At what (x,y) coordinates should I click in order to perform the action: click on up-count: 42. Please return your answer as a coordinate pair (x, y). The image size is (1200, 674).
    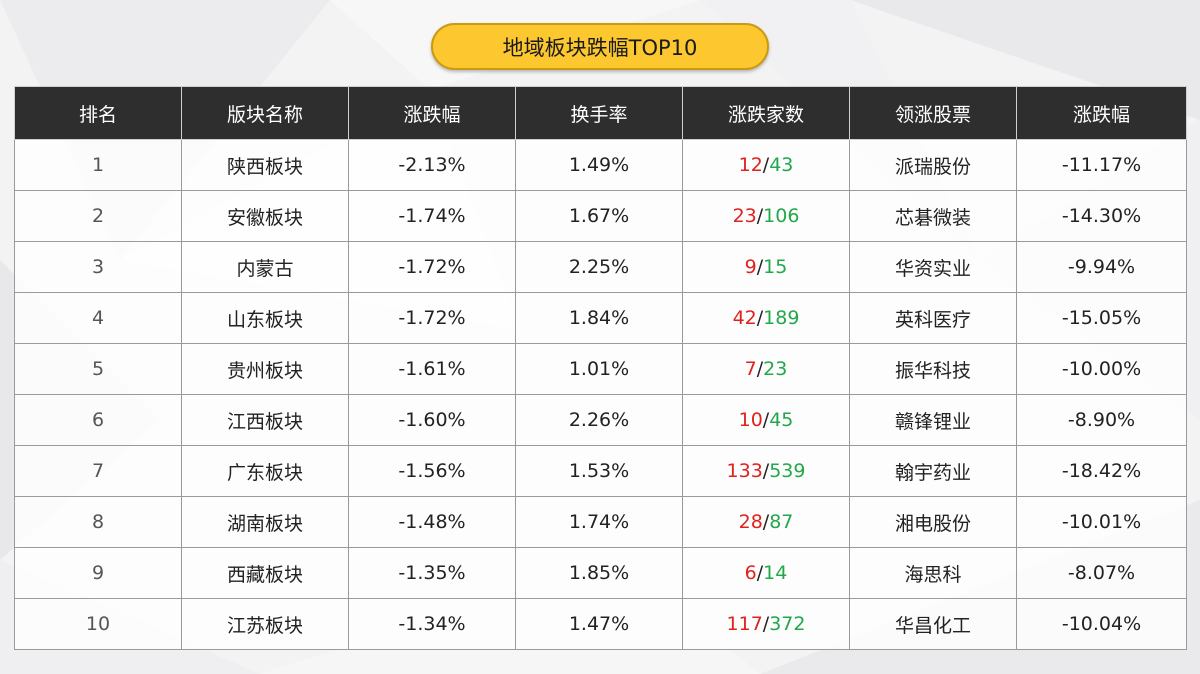
    Looking at the image, I should click on (744, 318).